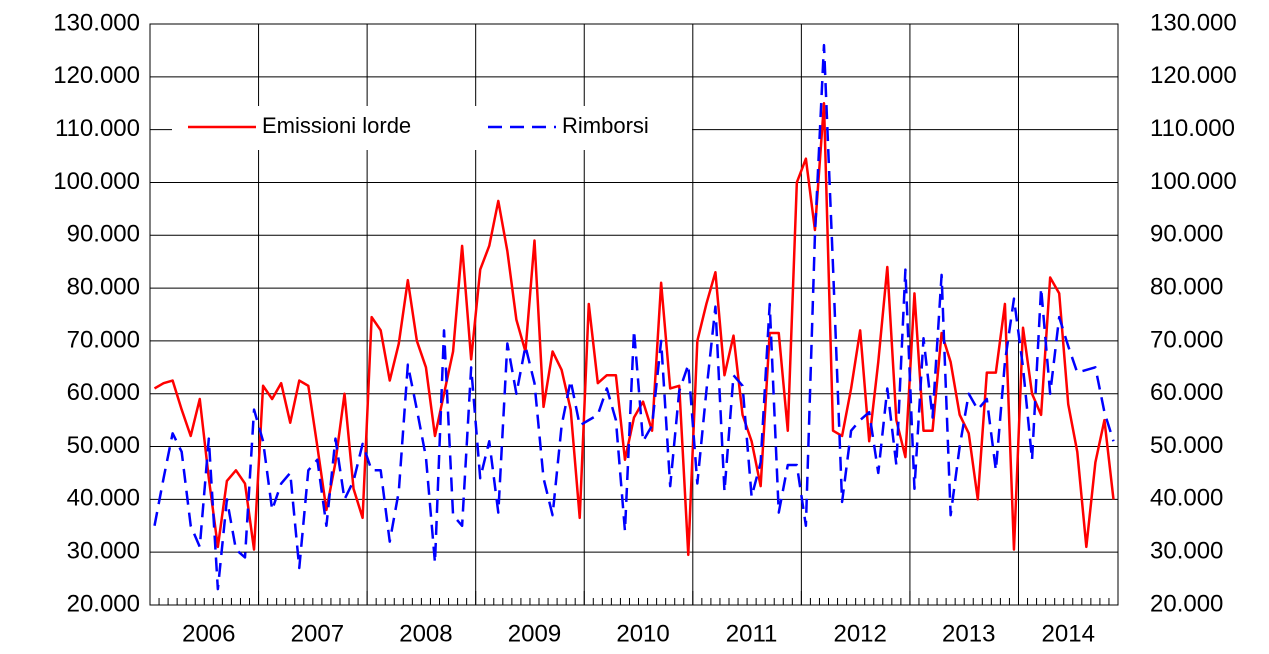 The height and width of the screenshot is (654, 1269). What do you see at coordinates (642, 633) in the screenshot?
I see `x-tick-label: 2010` at bounding box center [642, 633].